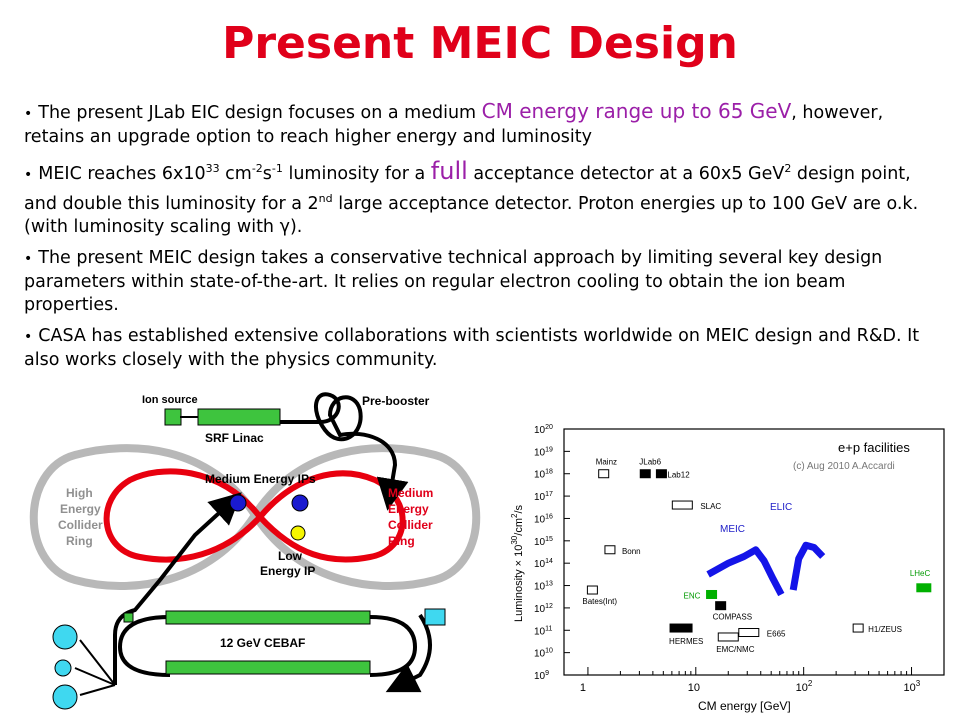 Image resolution: width=960 pixels, height=720 pixels. Describe the element at coordinates (549, 494) in the screenshot. I see `y-tick-exp: 17` at that location.